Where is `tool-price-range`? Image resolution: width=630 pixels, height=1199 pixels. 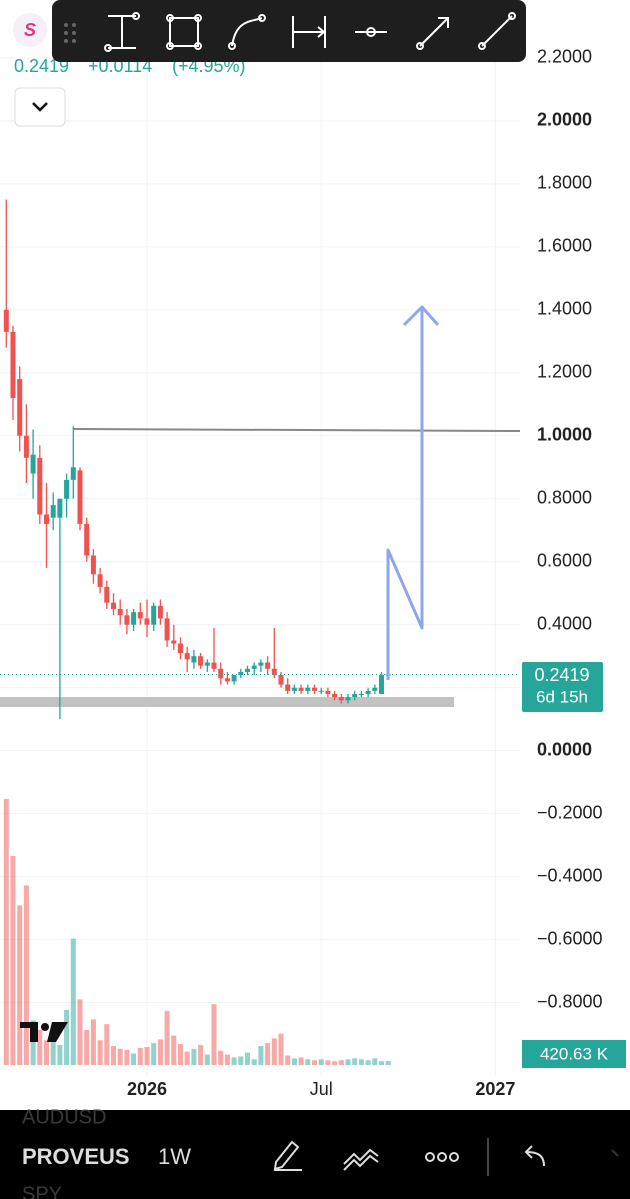
tool-price-range is located at coordinates (122, 32).